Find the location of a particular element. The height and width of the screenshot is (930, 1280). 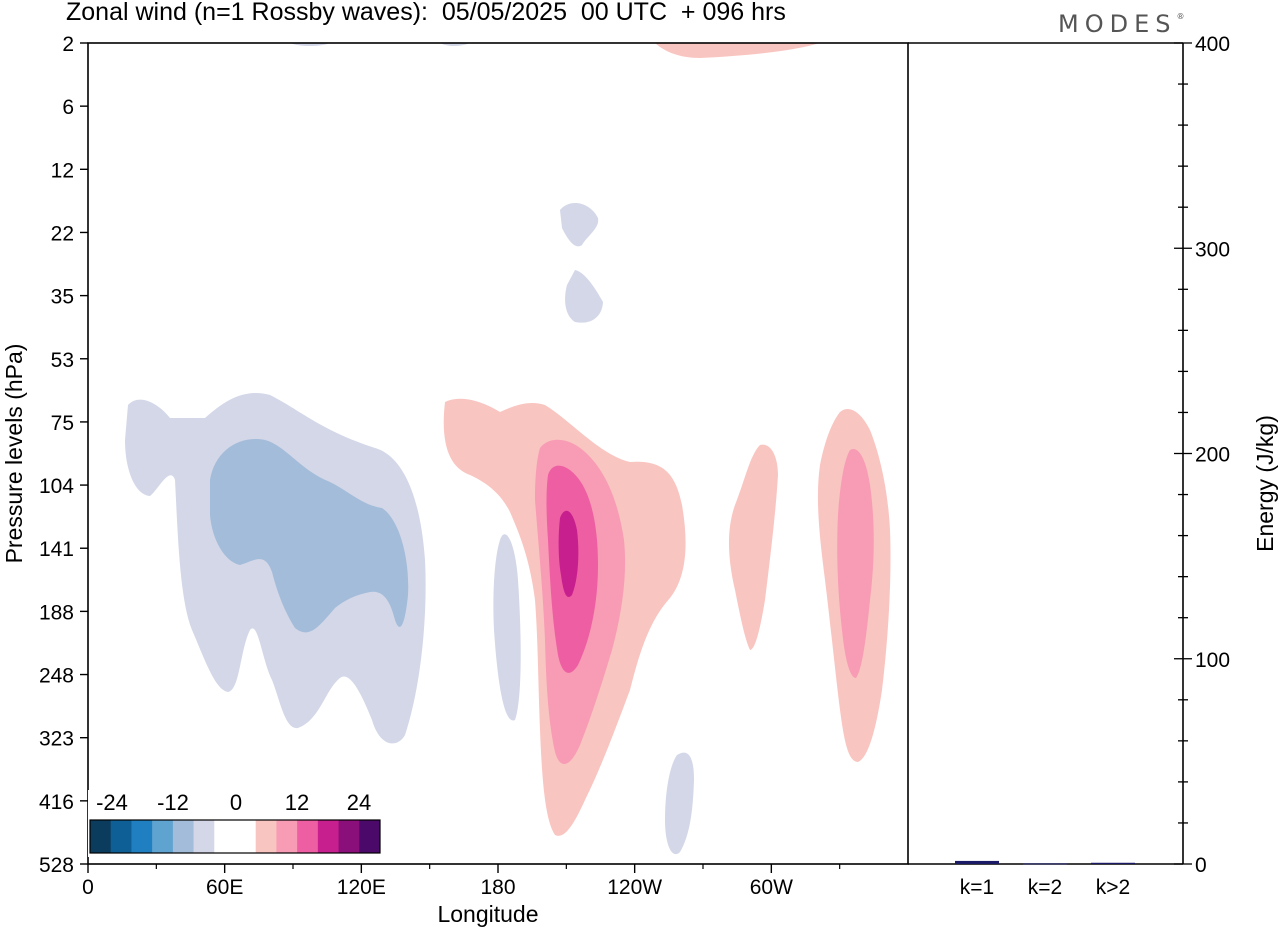

colorbar-tick-label: 12 is located at coordinates (297, 802).